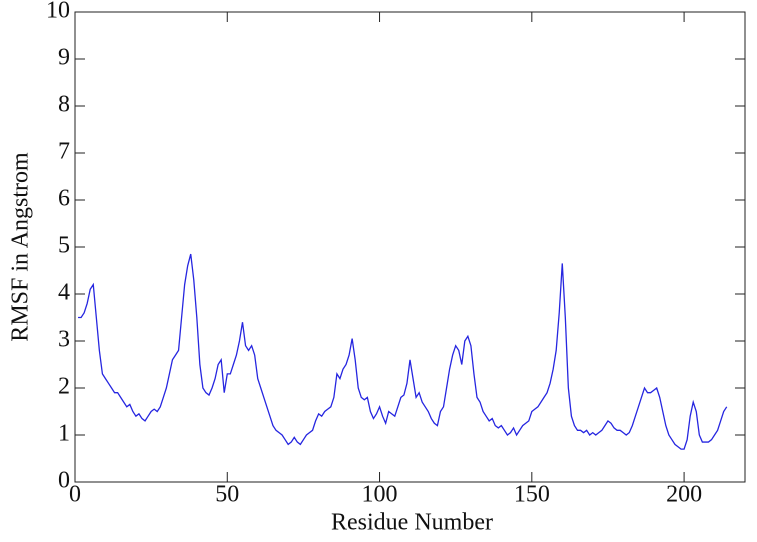 The image size is (757, 542). What do you see at coordinates (64, 105) in the screenshot?
I see `y-tick-label: 8` at bounding box center [64, 105].